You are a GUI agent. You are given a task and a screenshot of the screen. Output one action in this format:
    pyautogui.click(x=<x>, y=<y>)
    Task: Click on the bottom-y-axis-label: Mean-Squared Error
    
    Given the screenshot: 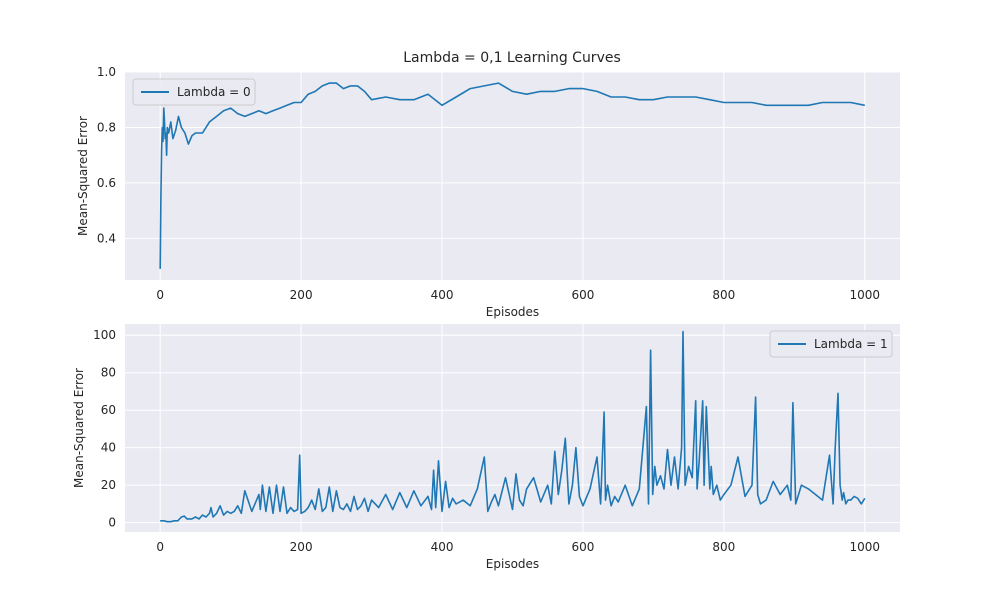 What is the action you would take?
    pyautogui.click(x=79, y=428)
    